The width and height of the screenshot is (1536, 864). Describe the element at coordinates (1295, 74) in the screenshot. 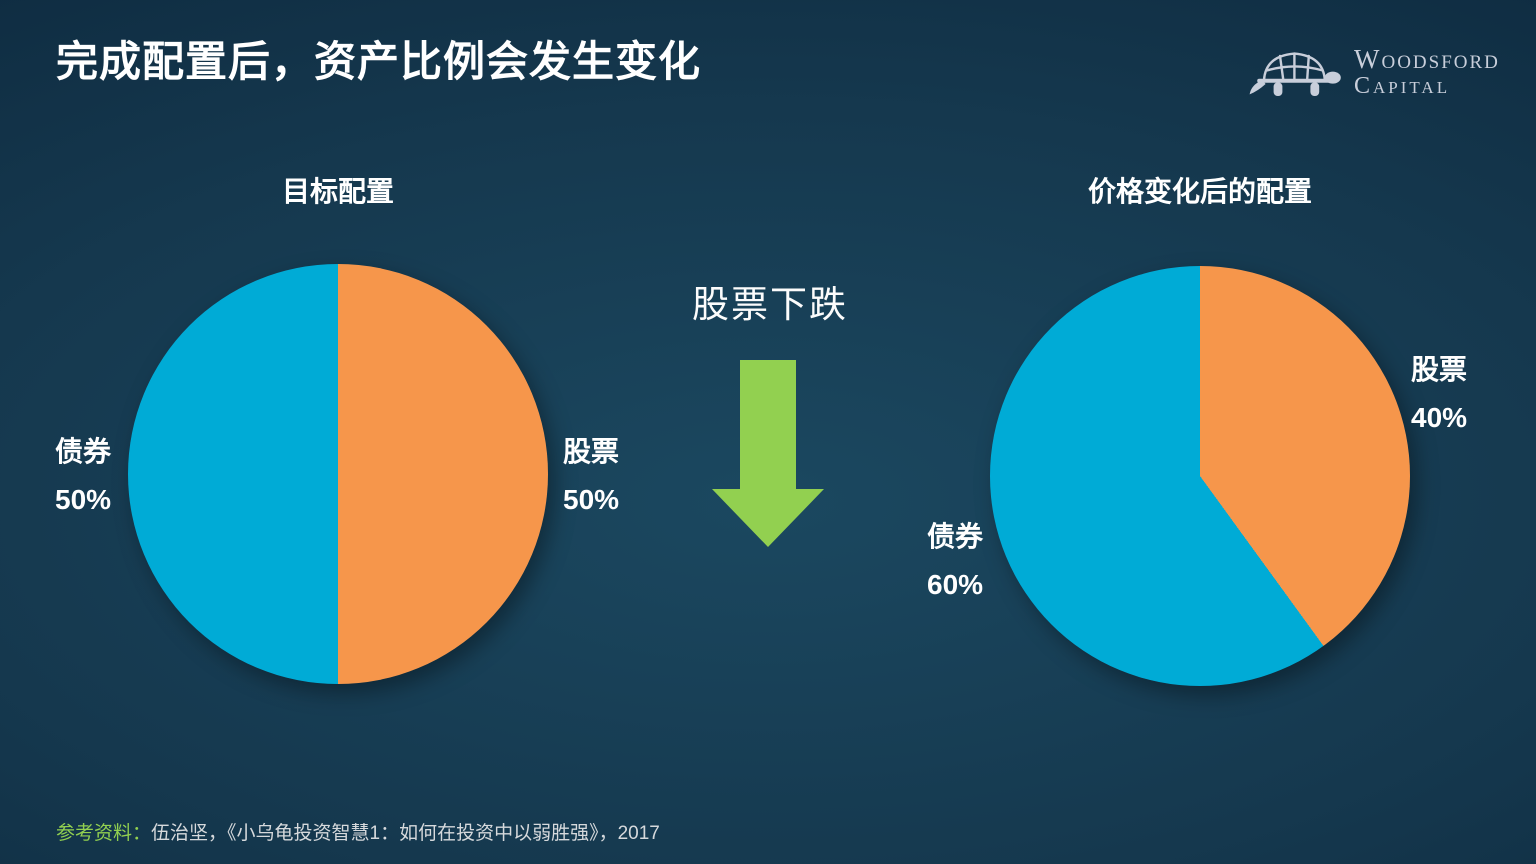

I see `turtle-icon` at that location.